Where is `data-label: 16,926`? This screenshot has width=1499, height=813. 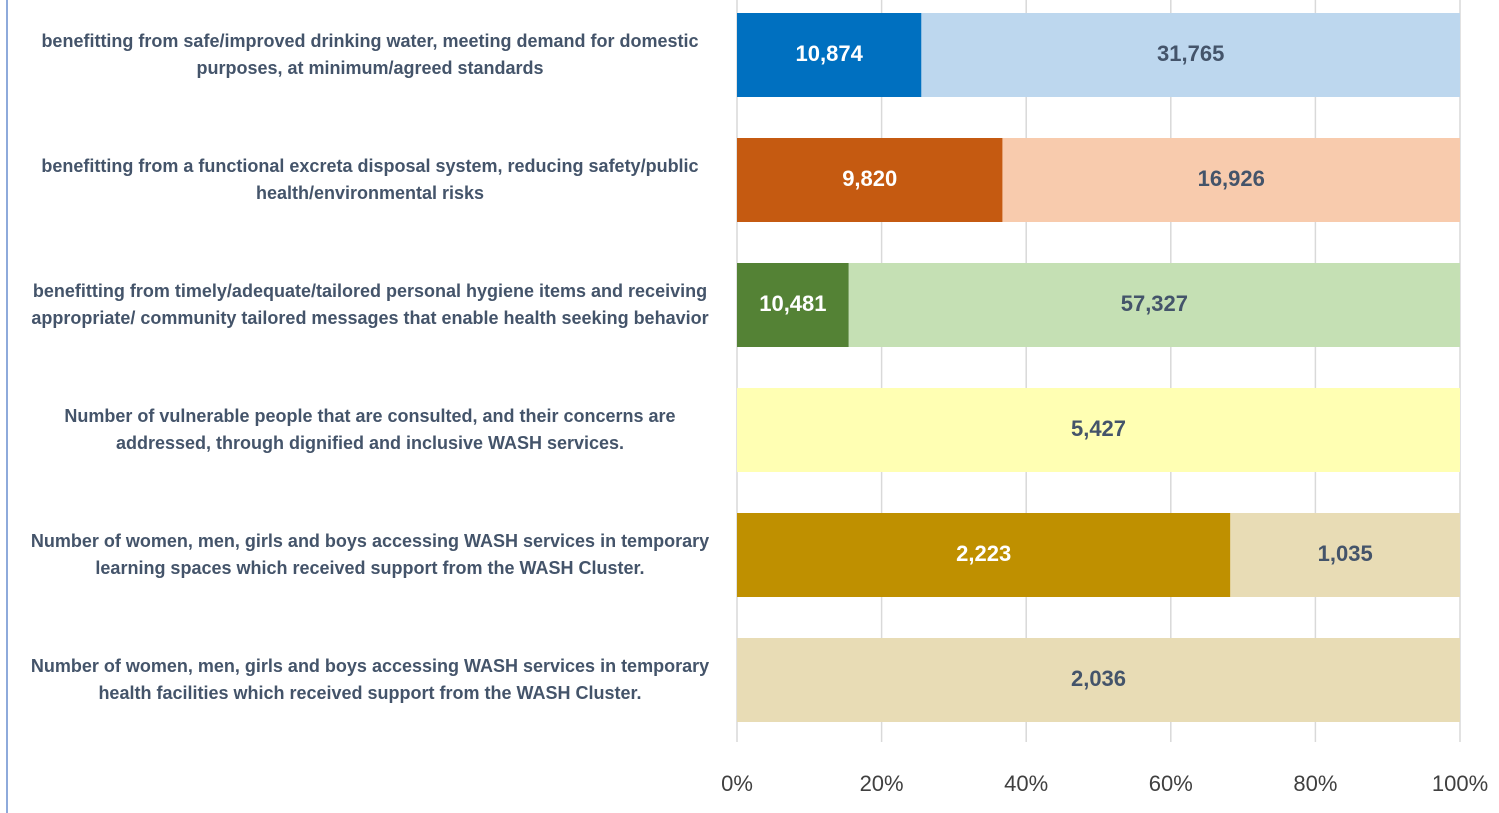 data-label: 16,926 is located at coordinates (1231, 178).